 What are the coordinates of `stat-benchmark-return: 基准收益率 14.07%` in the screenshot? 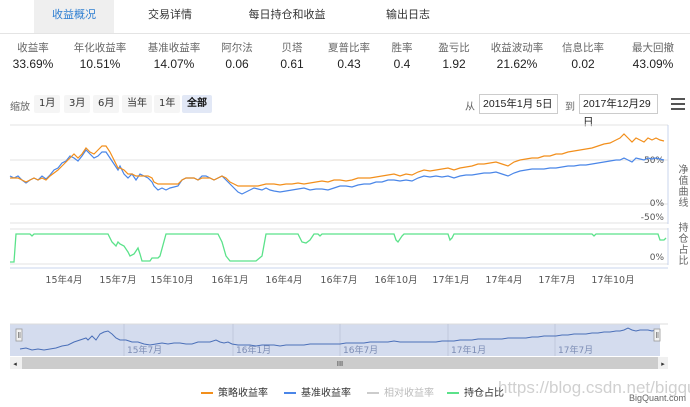 It's located at (174, 55).